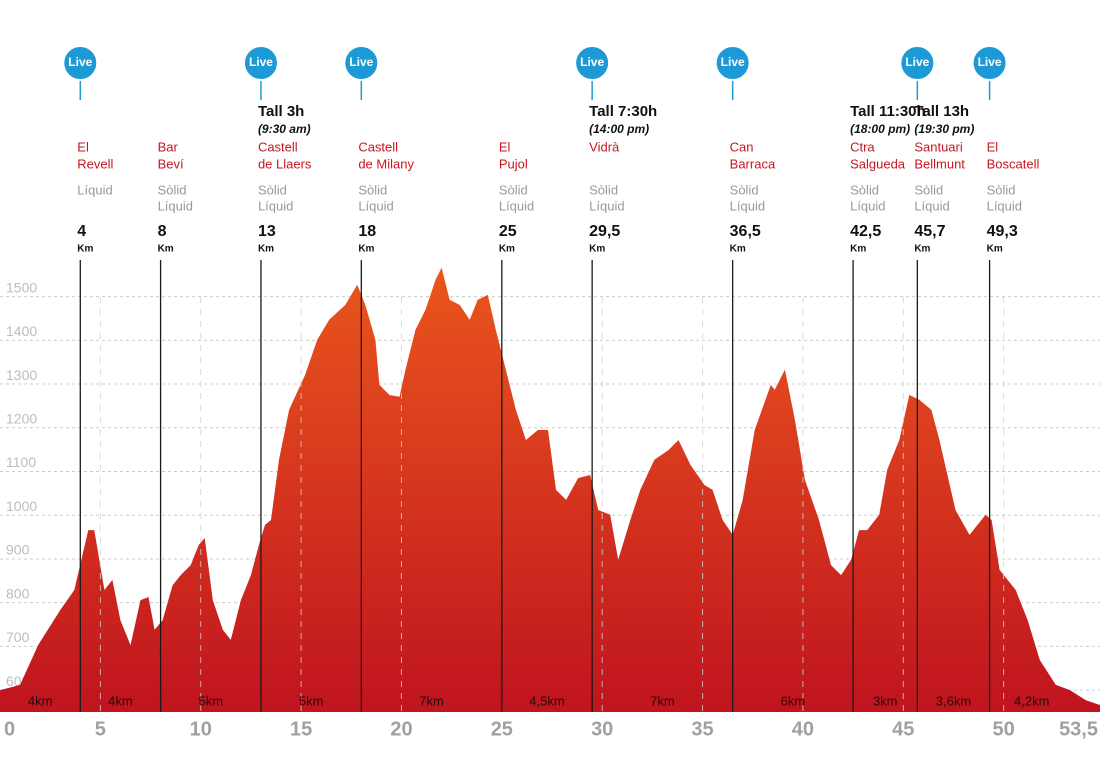  I want to click on station-name: Salgueda, so click(878, 163).